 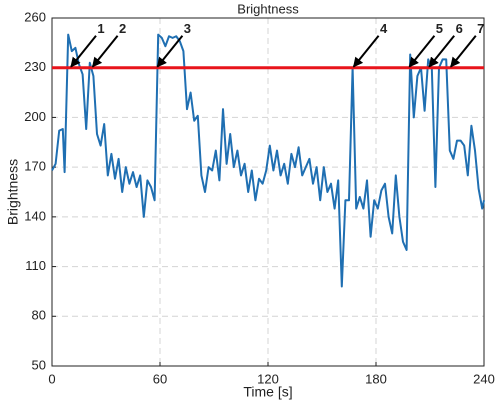 I want to click on y-tick-label: 140, so click(x=35, y=215).